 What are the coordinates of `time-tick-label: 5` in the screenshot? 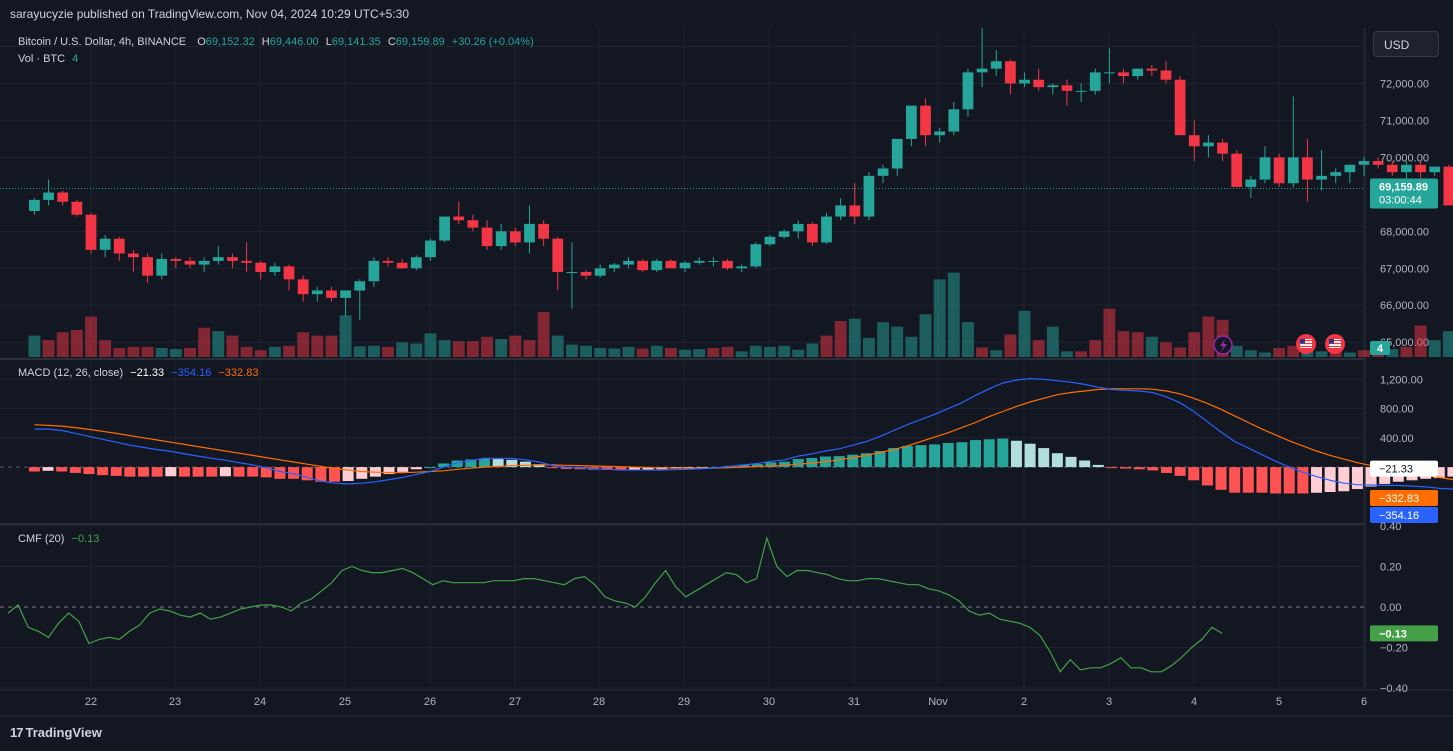 It's located at (1279, 702).